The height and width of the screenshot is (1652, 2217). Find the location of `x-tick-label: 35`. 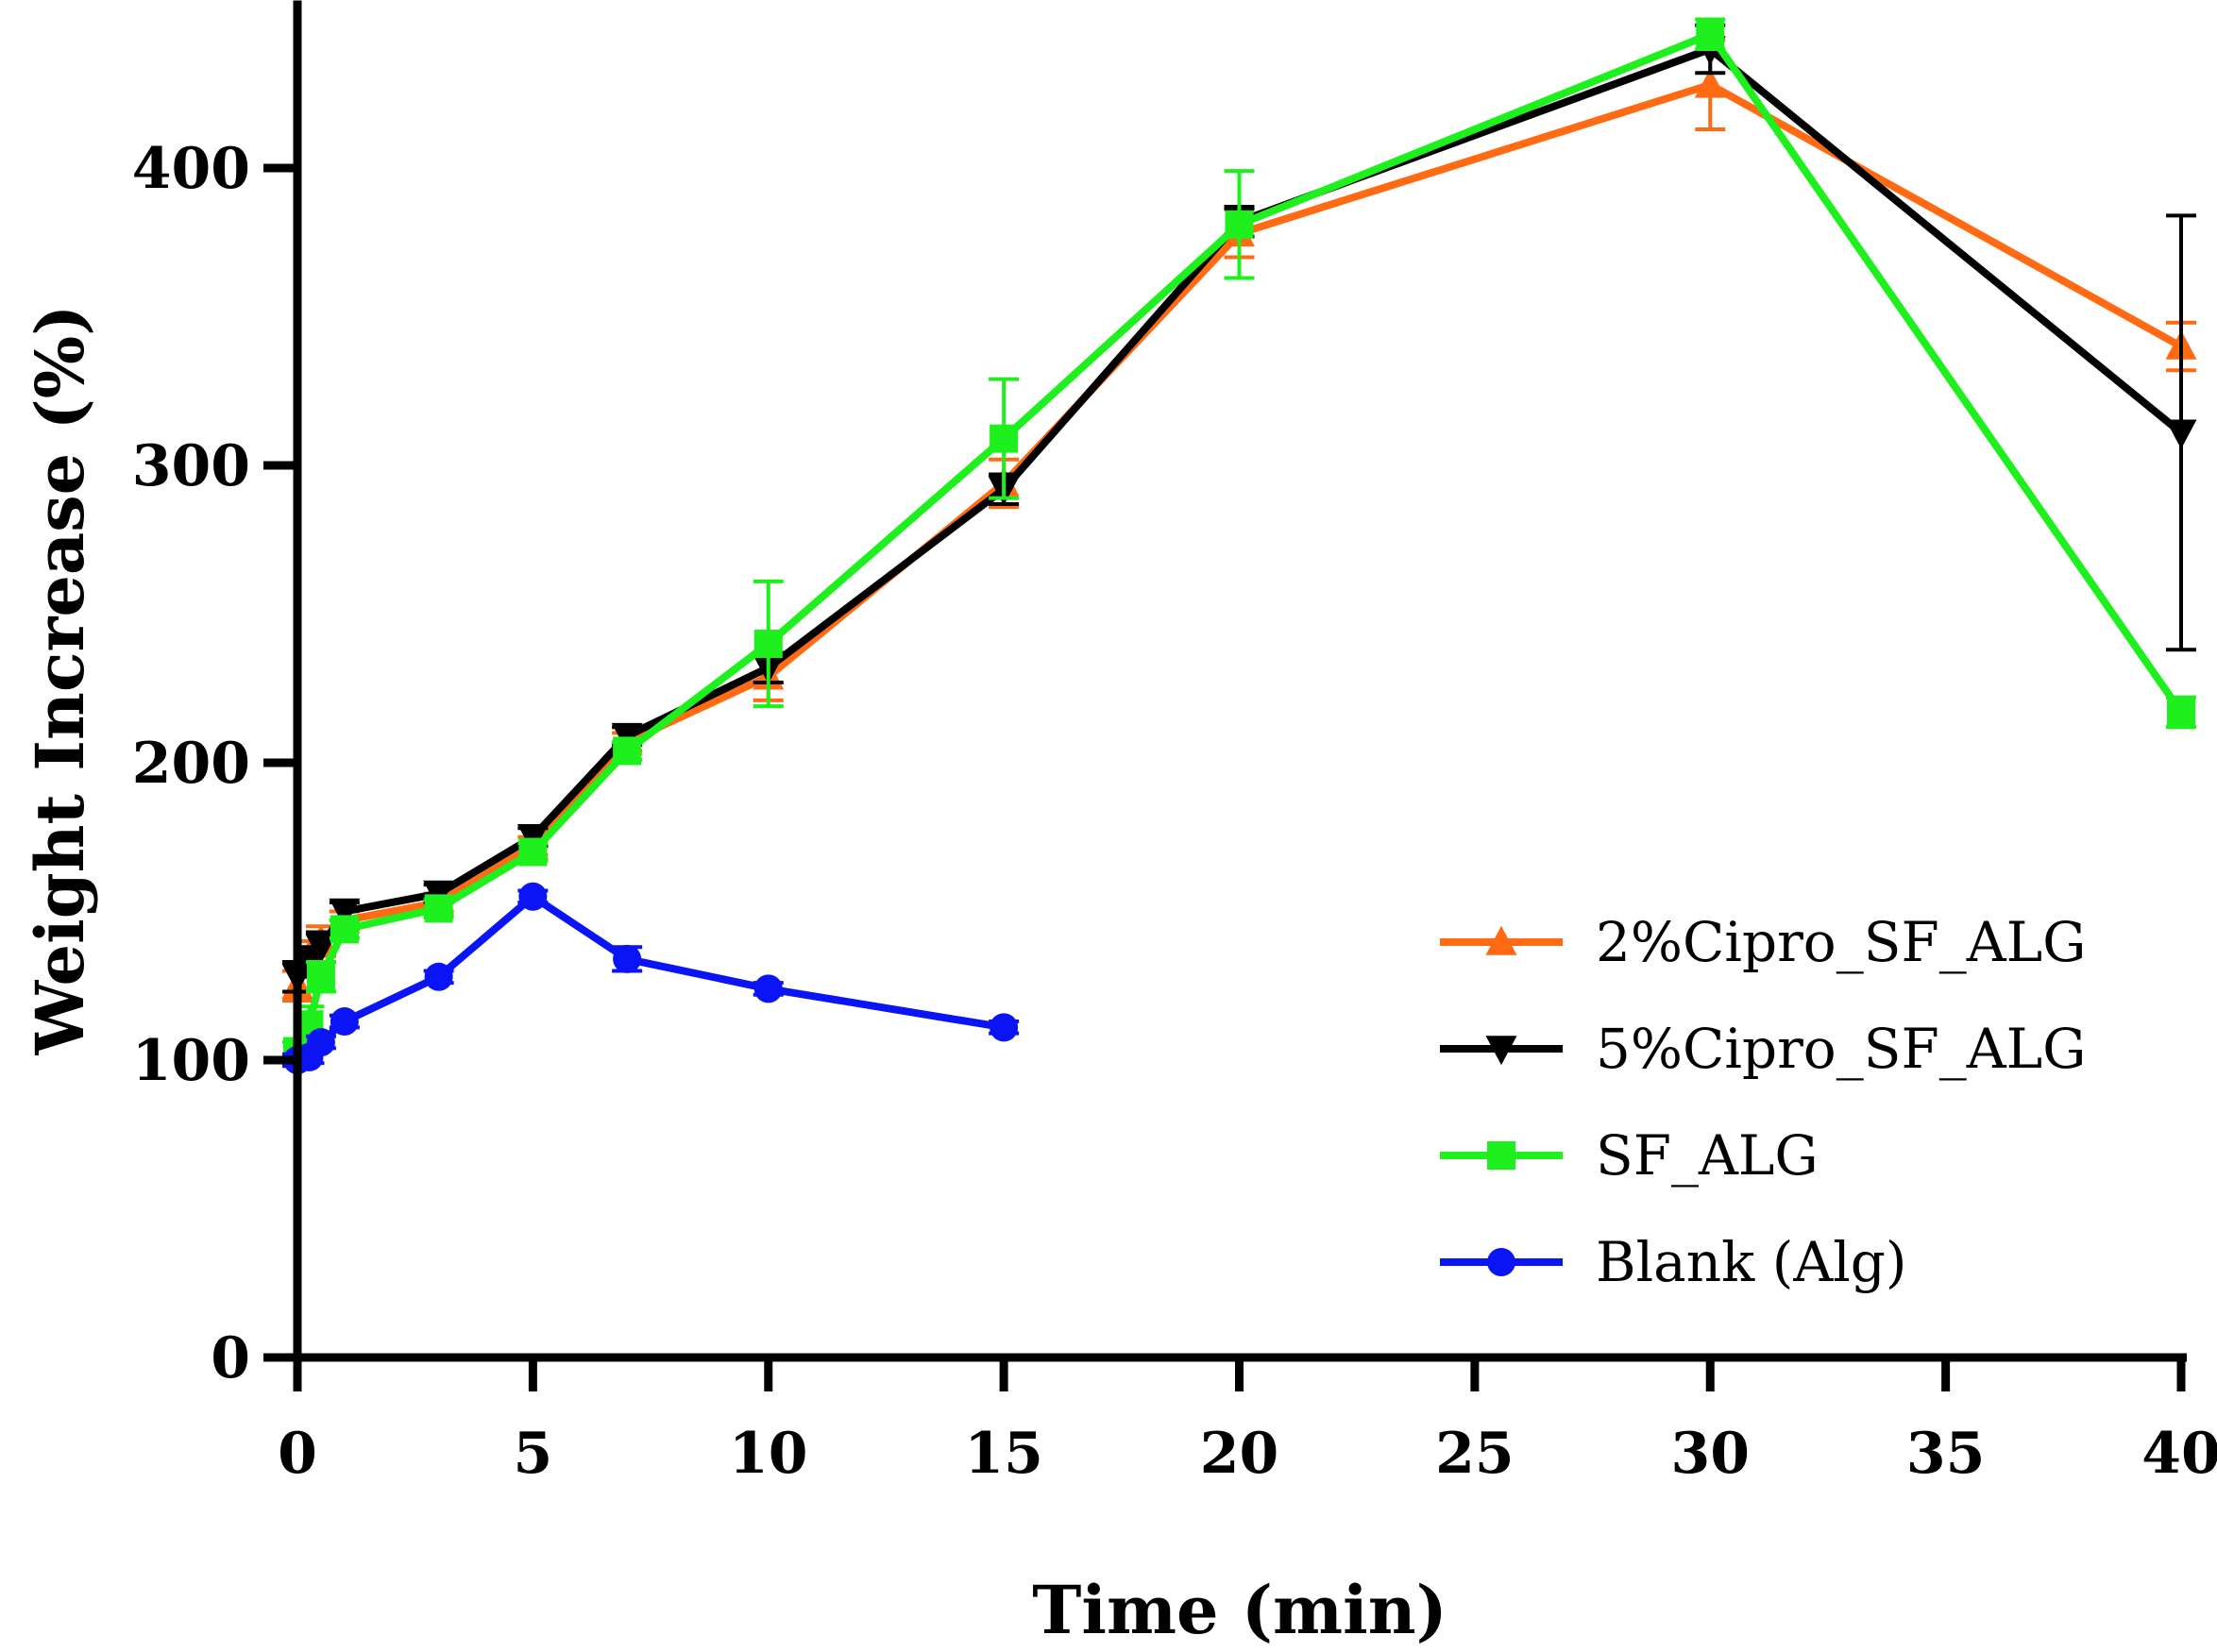

x-tick-label: 35 is located at coordinates (1946, 1454).